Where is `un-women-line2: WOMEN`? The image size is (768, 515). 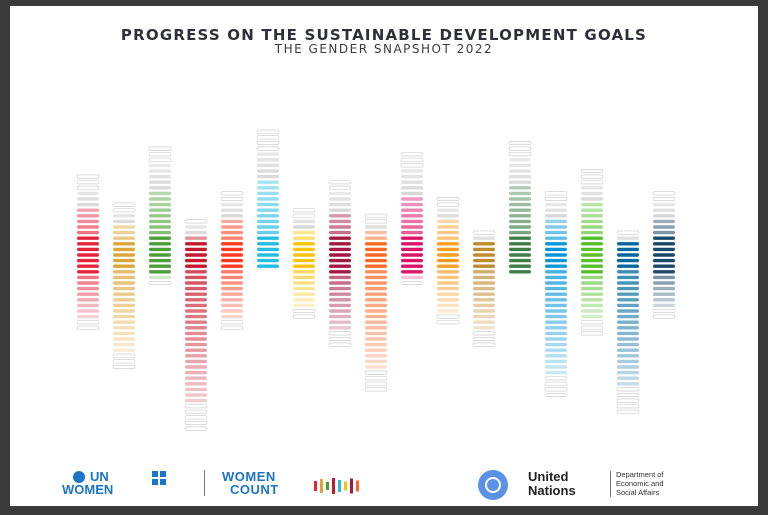
un-women-line2: WOMEN is located at coordinates (88, 489).